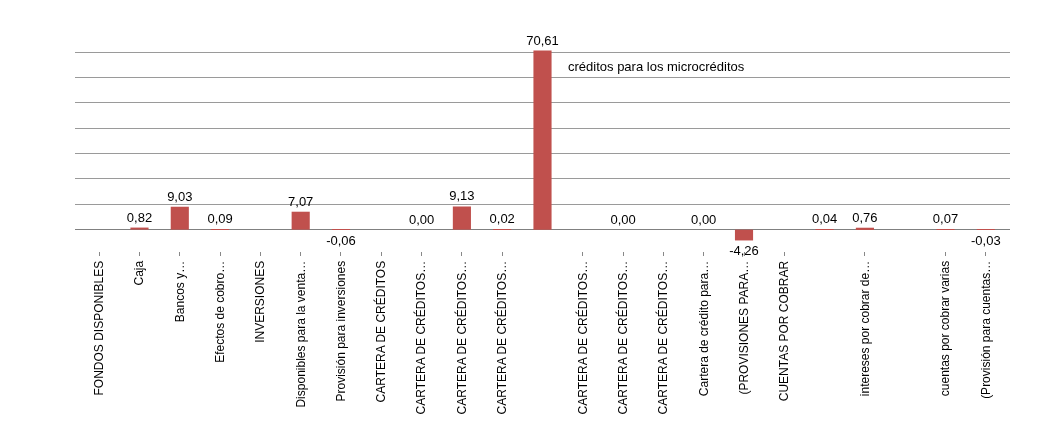 The image size is (1050, 436). I want to click on x-tick-label: CUENTAS POR COBRAR, so click(784, 331).